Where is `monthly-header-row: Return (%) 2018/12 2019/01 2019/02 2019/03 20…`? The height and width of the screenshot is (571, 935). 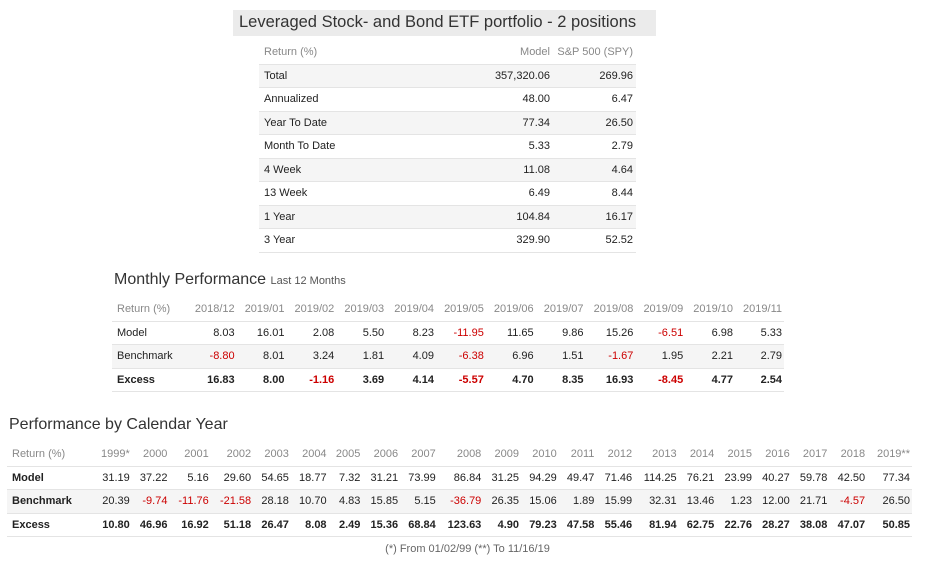 monthly-header-row: Return (%) 2018/12 2019/01 2019/02 2019/03 20… is located at coordinates (448, 310).